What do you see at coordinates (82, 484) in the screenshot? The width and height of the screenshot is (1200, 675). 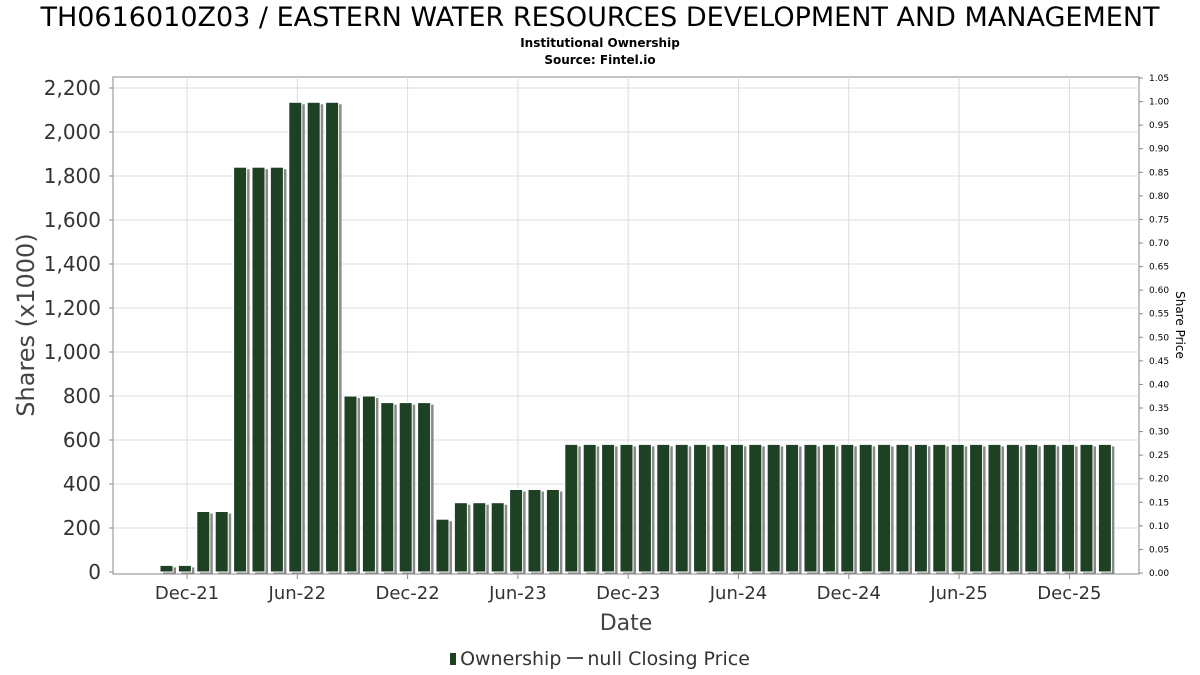 I see `y-tick-label: 400` at bounding box center [82, 484].